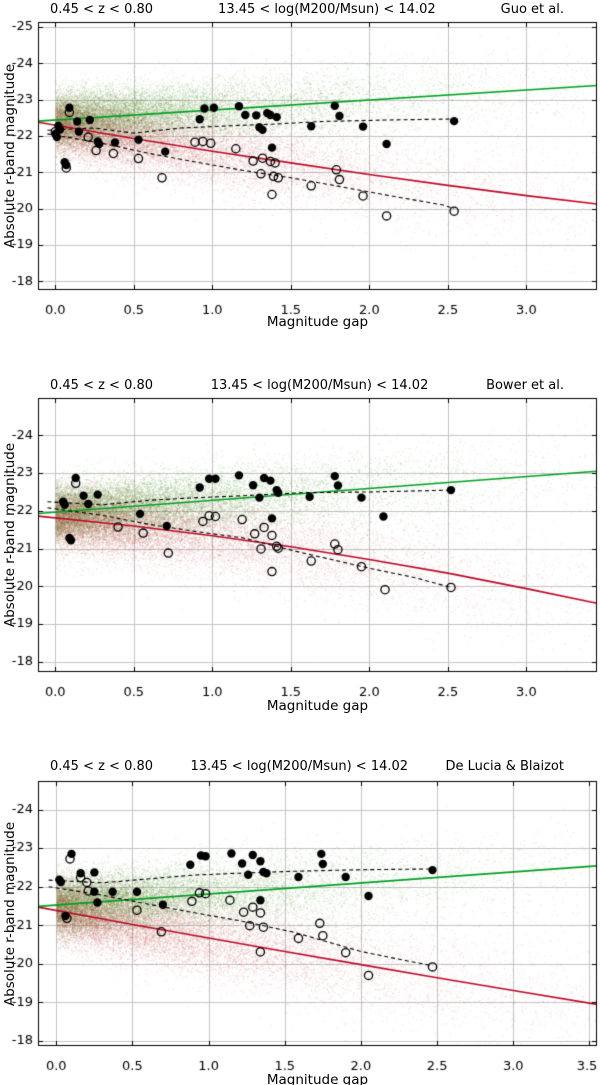 This screenshot has height=1085, width=600. I want to click on title-model: De Lucia & Blaizot, so click(504, 766).